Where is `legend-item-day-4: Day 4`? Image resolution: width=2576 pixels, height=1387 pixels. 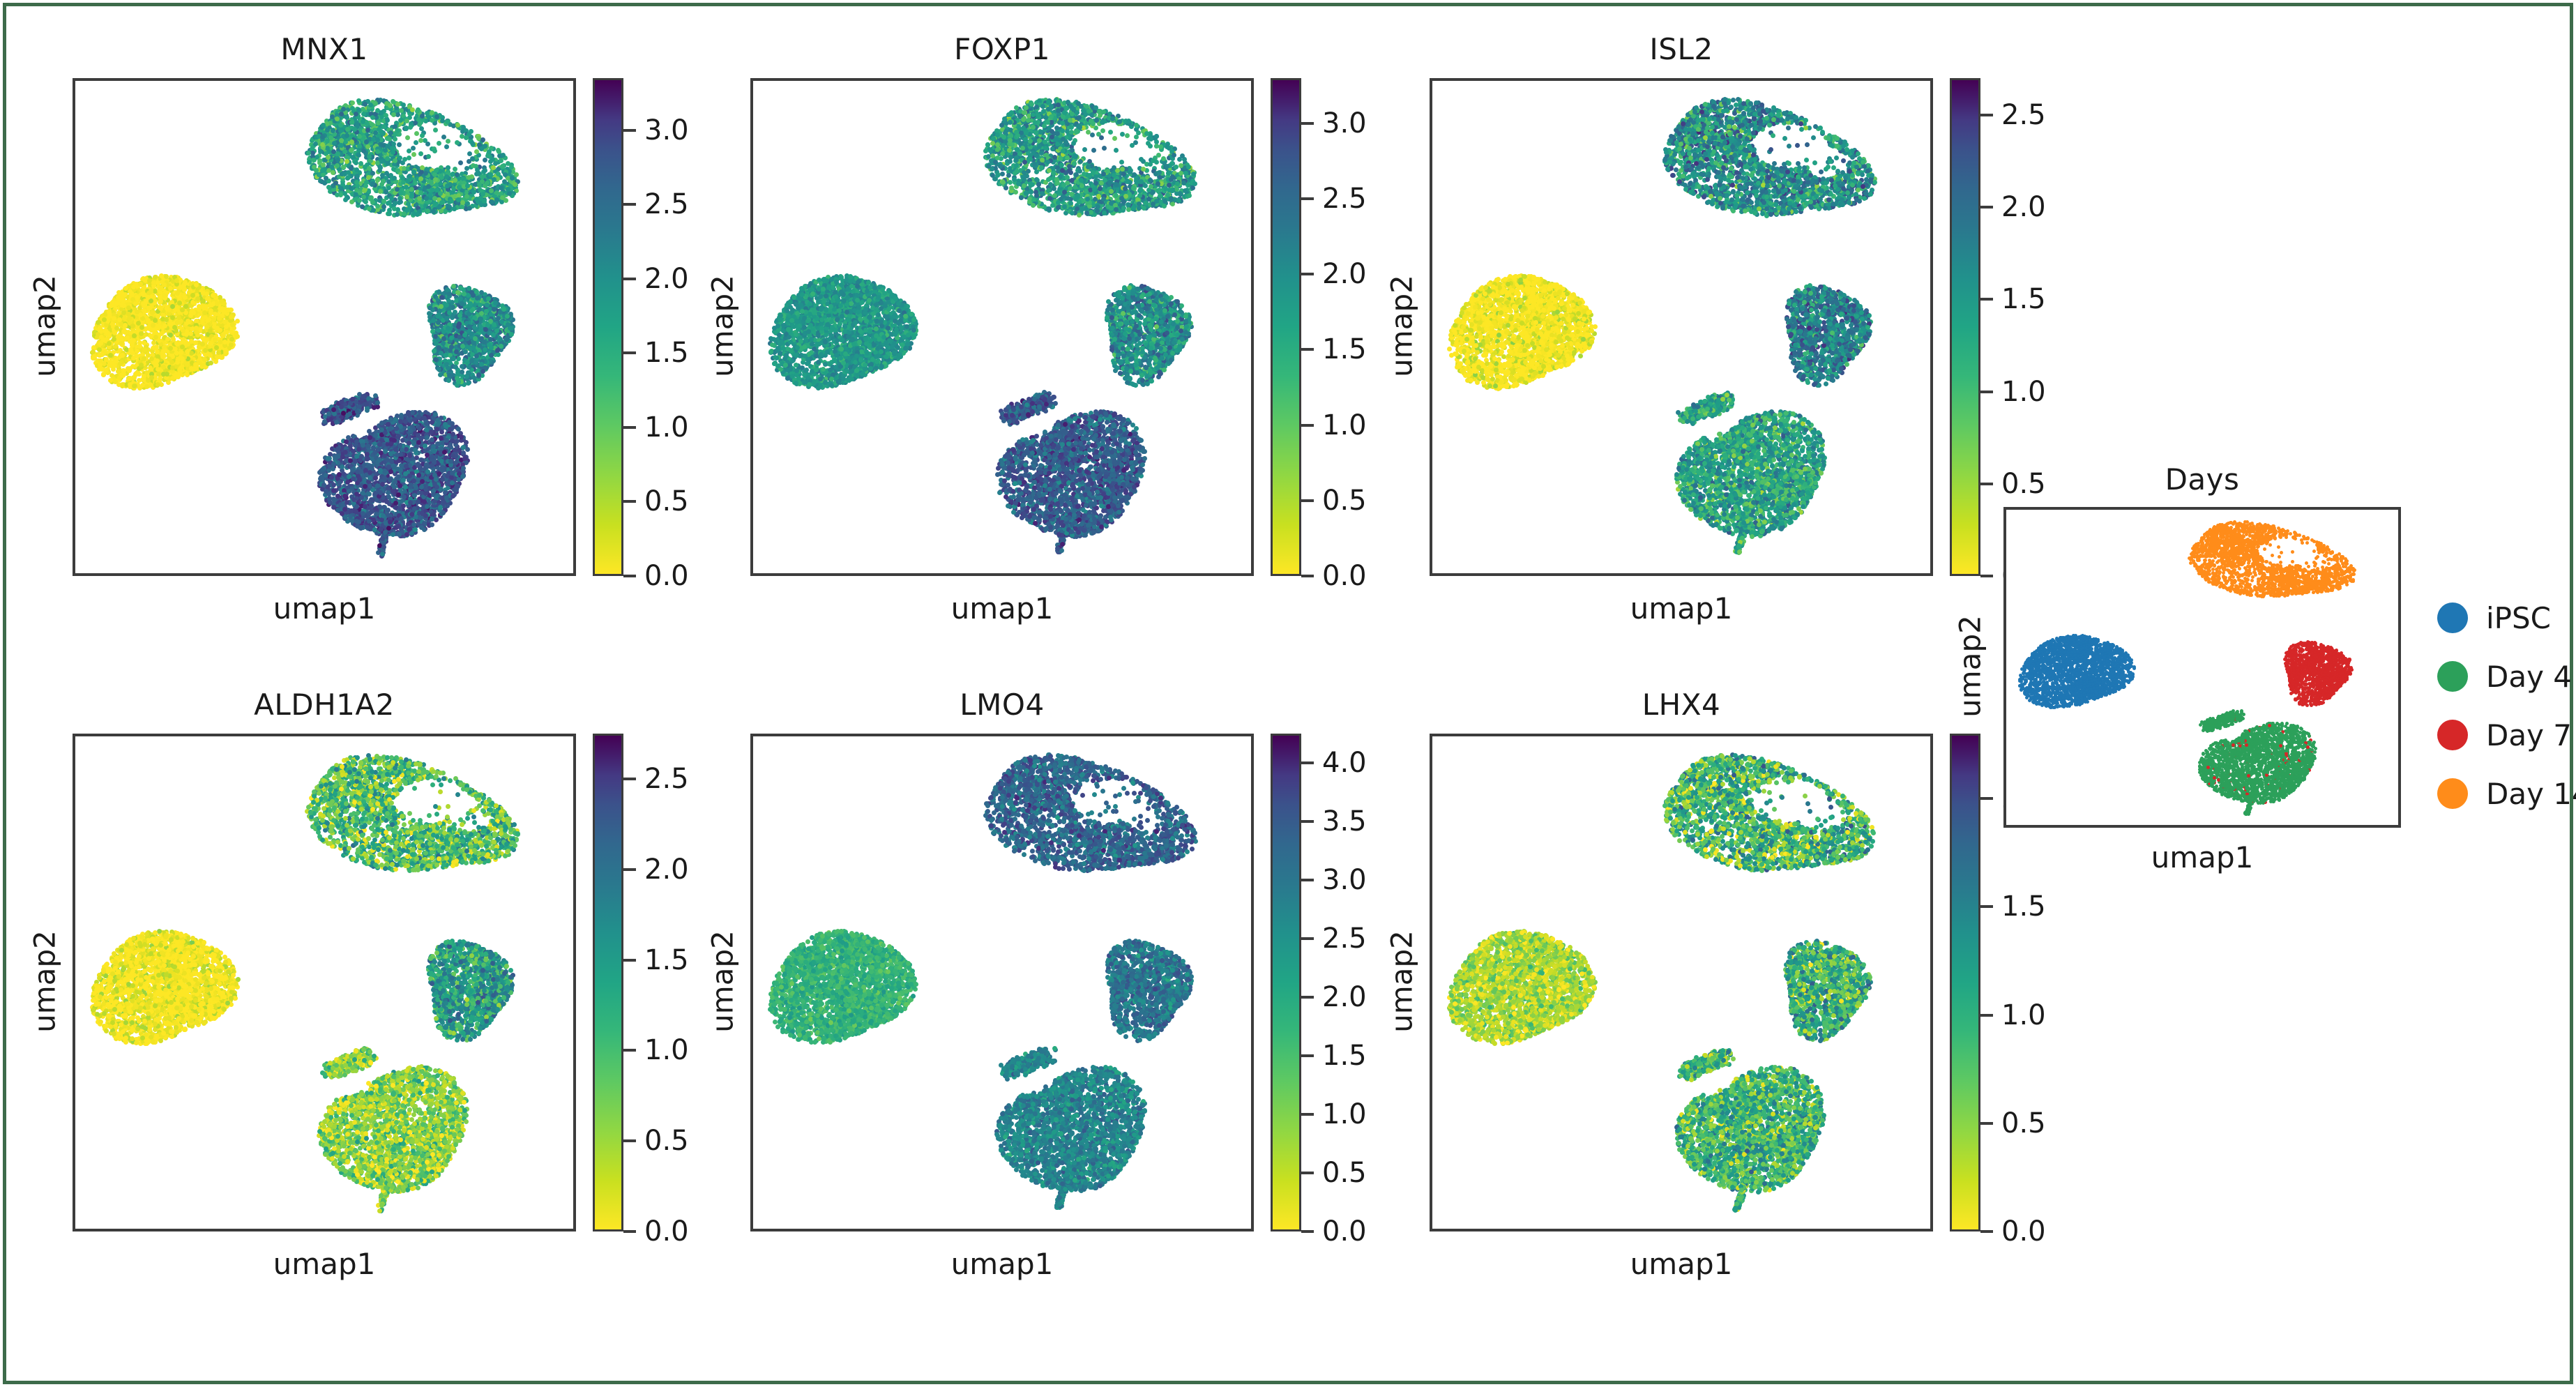 legend-item-day-4: Day 4 is located at coordinates (2506, 676).